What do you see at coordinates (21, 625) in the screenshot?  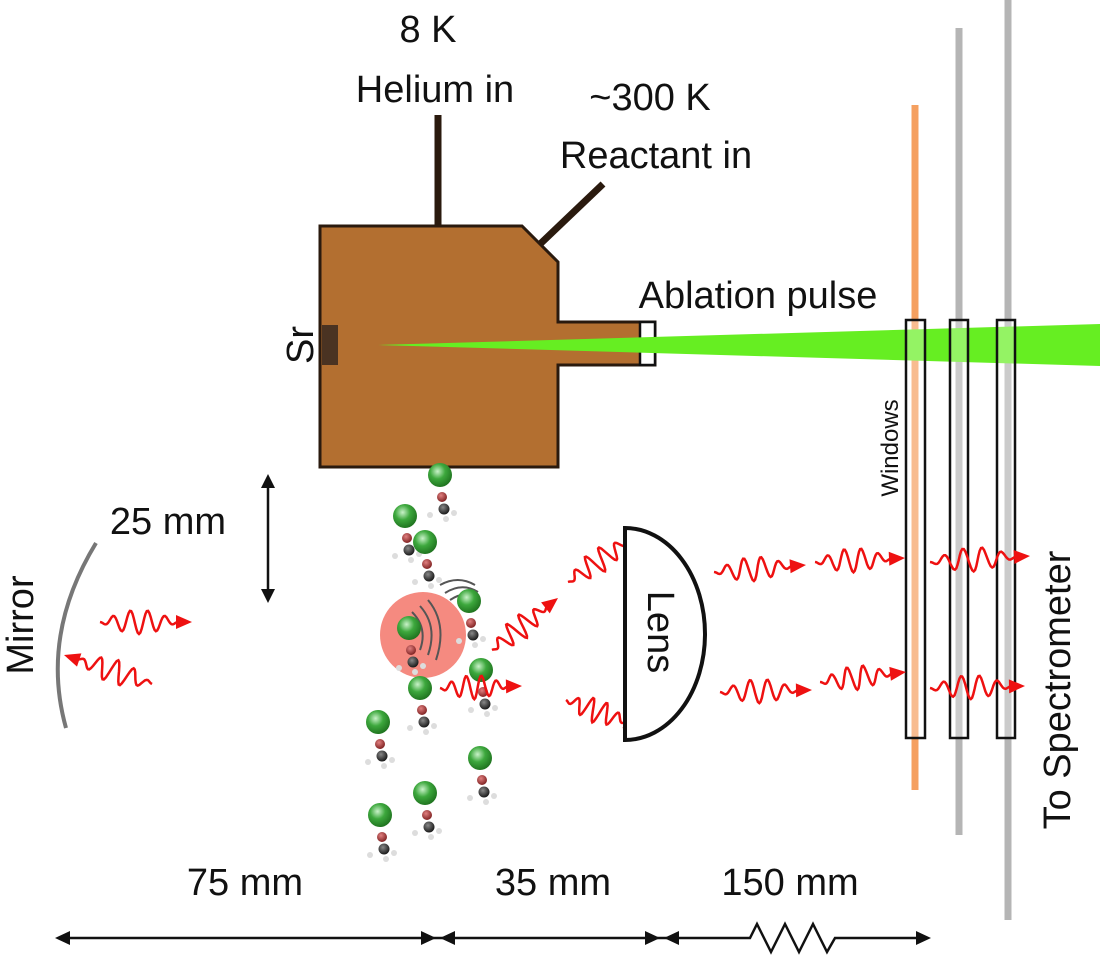 I see `mirror-label: Mirror` at bounding box center [21, 625].